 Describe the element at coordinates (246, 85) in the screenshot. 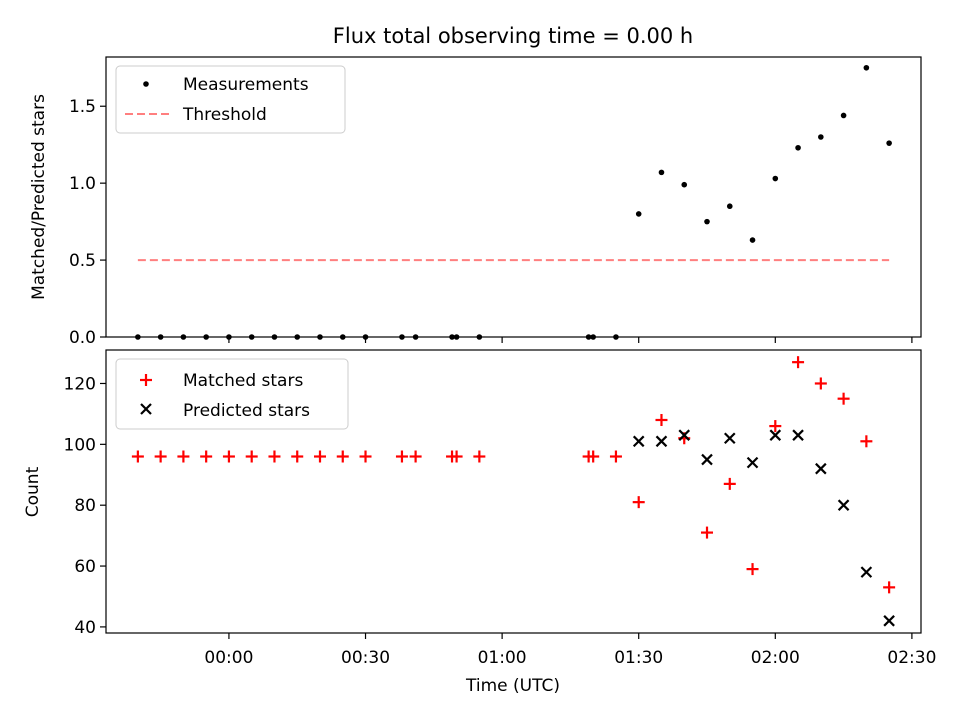

I see `legend-measurements-label: Measurements` at that location.